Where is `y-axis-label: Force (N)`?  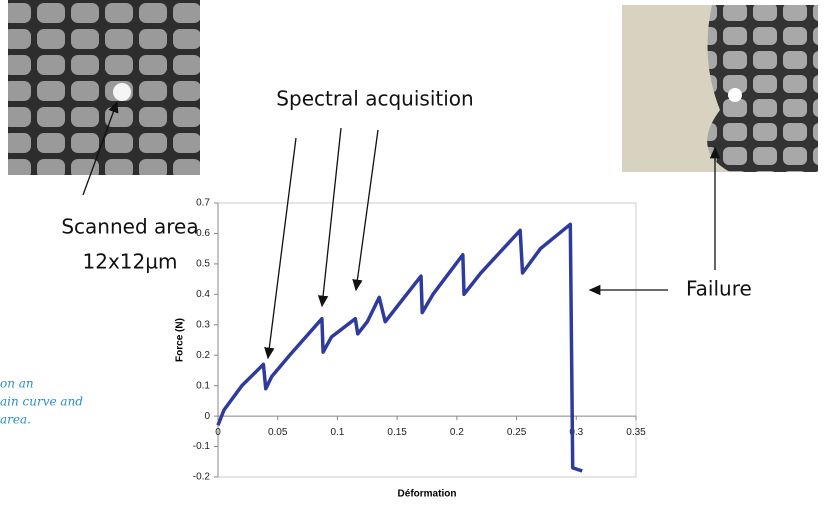 y-axis-label: Force (N) is located at coordinates (180, 340).